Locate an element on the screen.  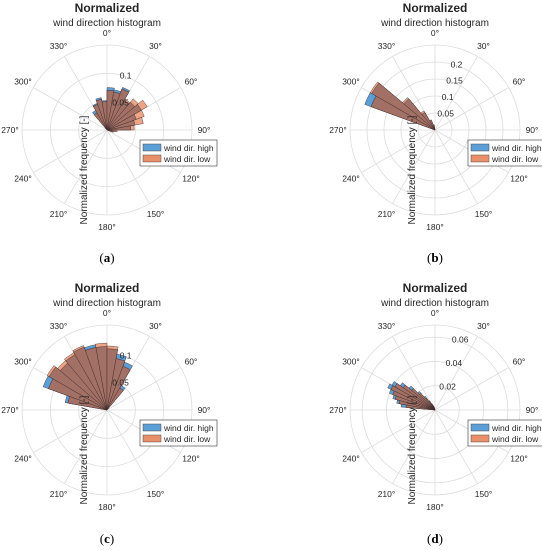
r-tick-label: 0.06 is located at coordinates (460, 340).